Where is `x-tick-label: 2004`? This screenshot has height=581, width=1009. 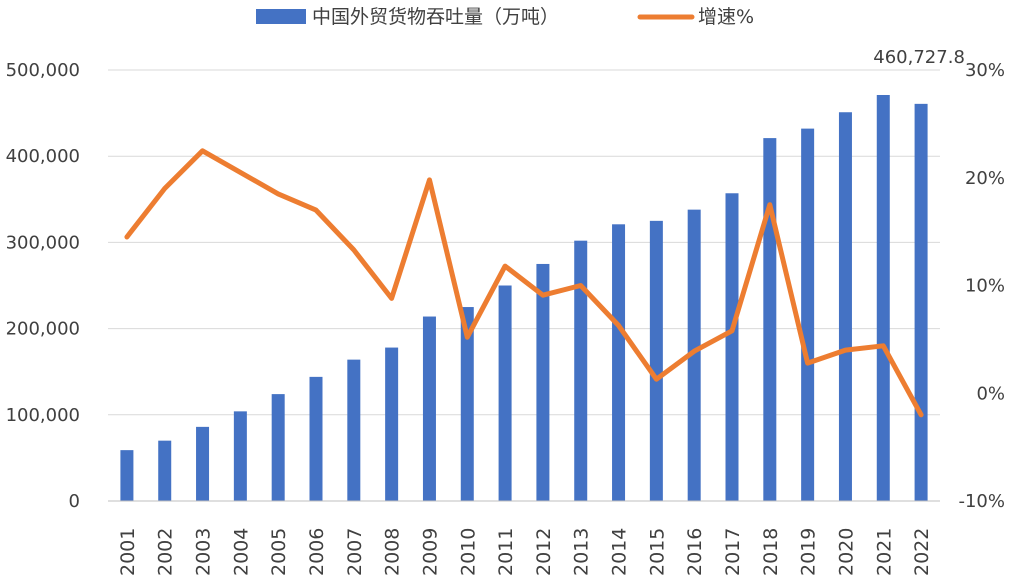 x-tick-label: 2004 is located at coordinates (241, 552).